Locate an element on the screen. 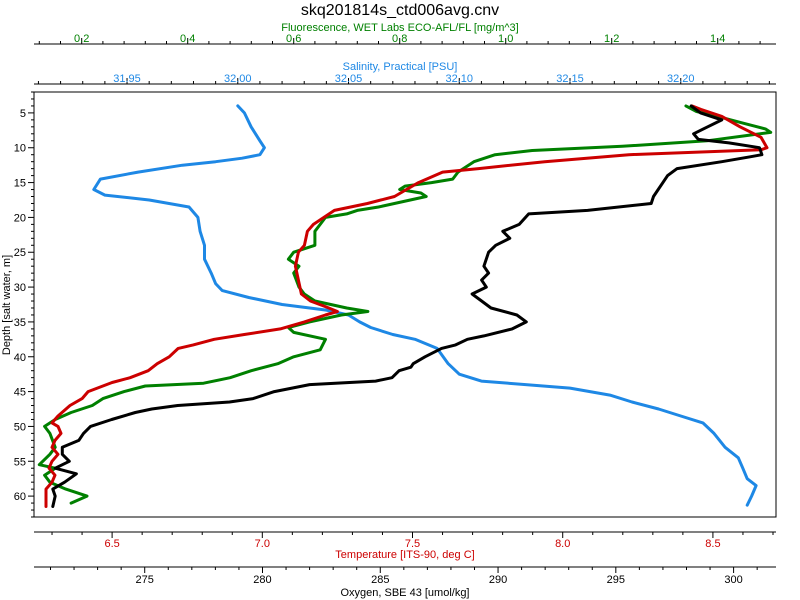  temperature-axis-label: Temperature [ITS-90, deg C] is located at coordinates (404, 555).